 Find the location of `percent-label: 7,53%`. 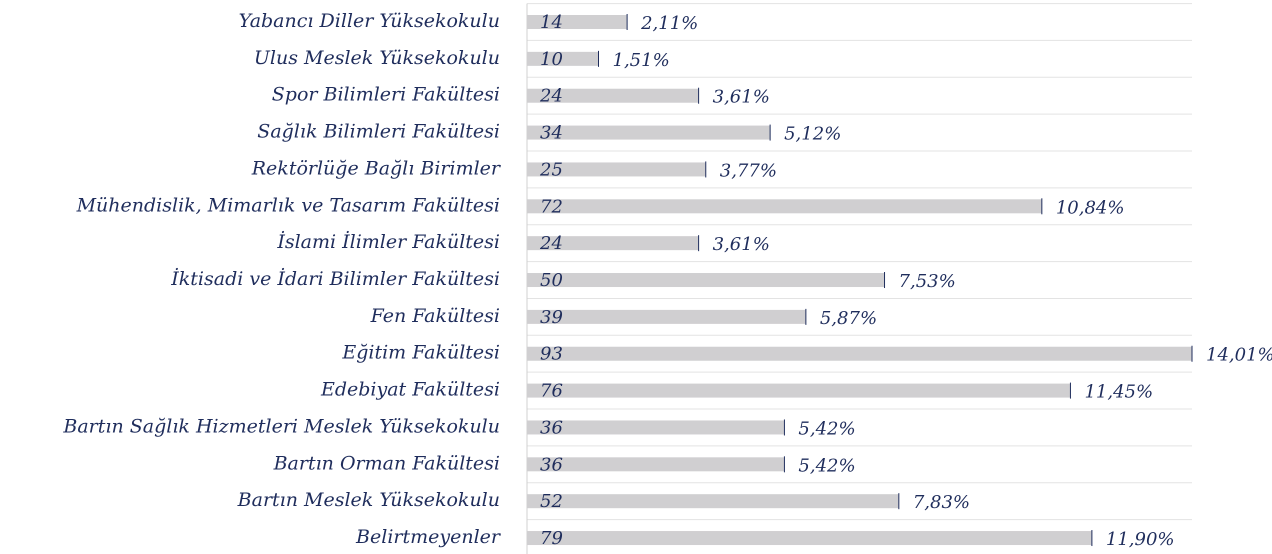

percent-label: 7,53% is located at coordinates (927, 281).